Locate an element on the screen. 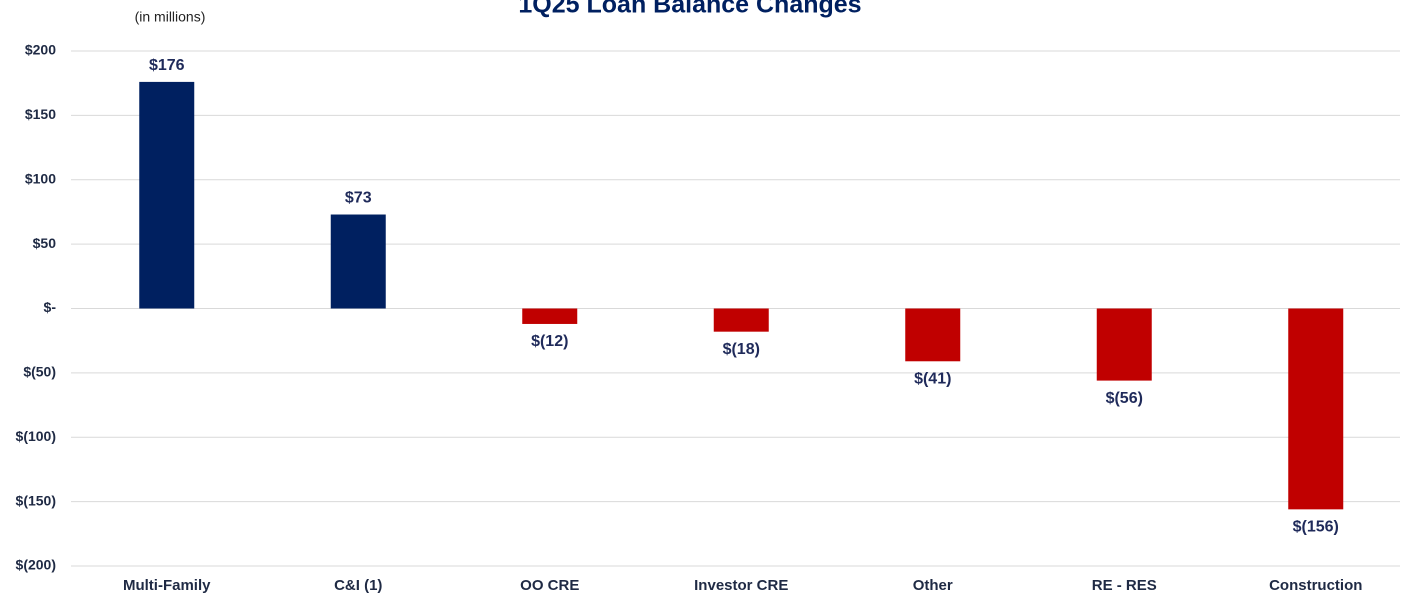  x-tick-label: C&I (1) is located at coordinates (358, 585).